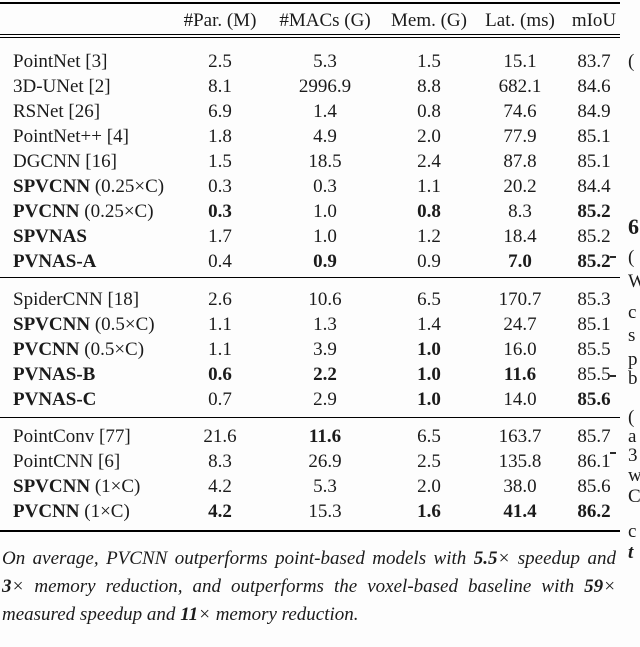  I want to click on value-cell: 2.5, so click(220, 61).